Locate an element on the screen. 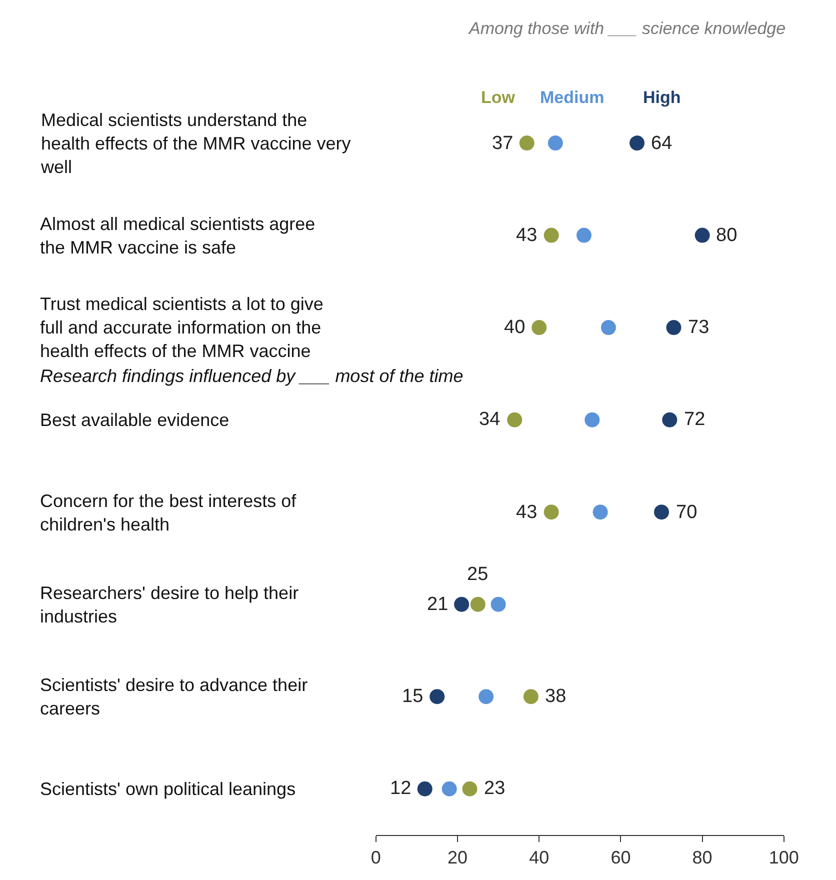 Image resolution: width=836 pixels, height=880 pixels. data-label: 37 is located at coordinates (503, 143).